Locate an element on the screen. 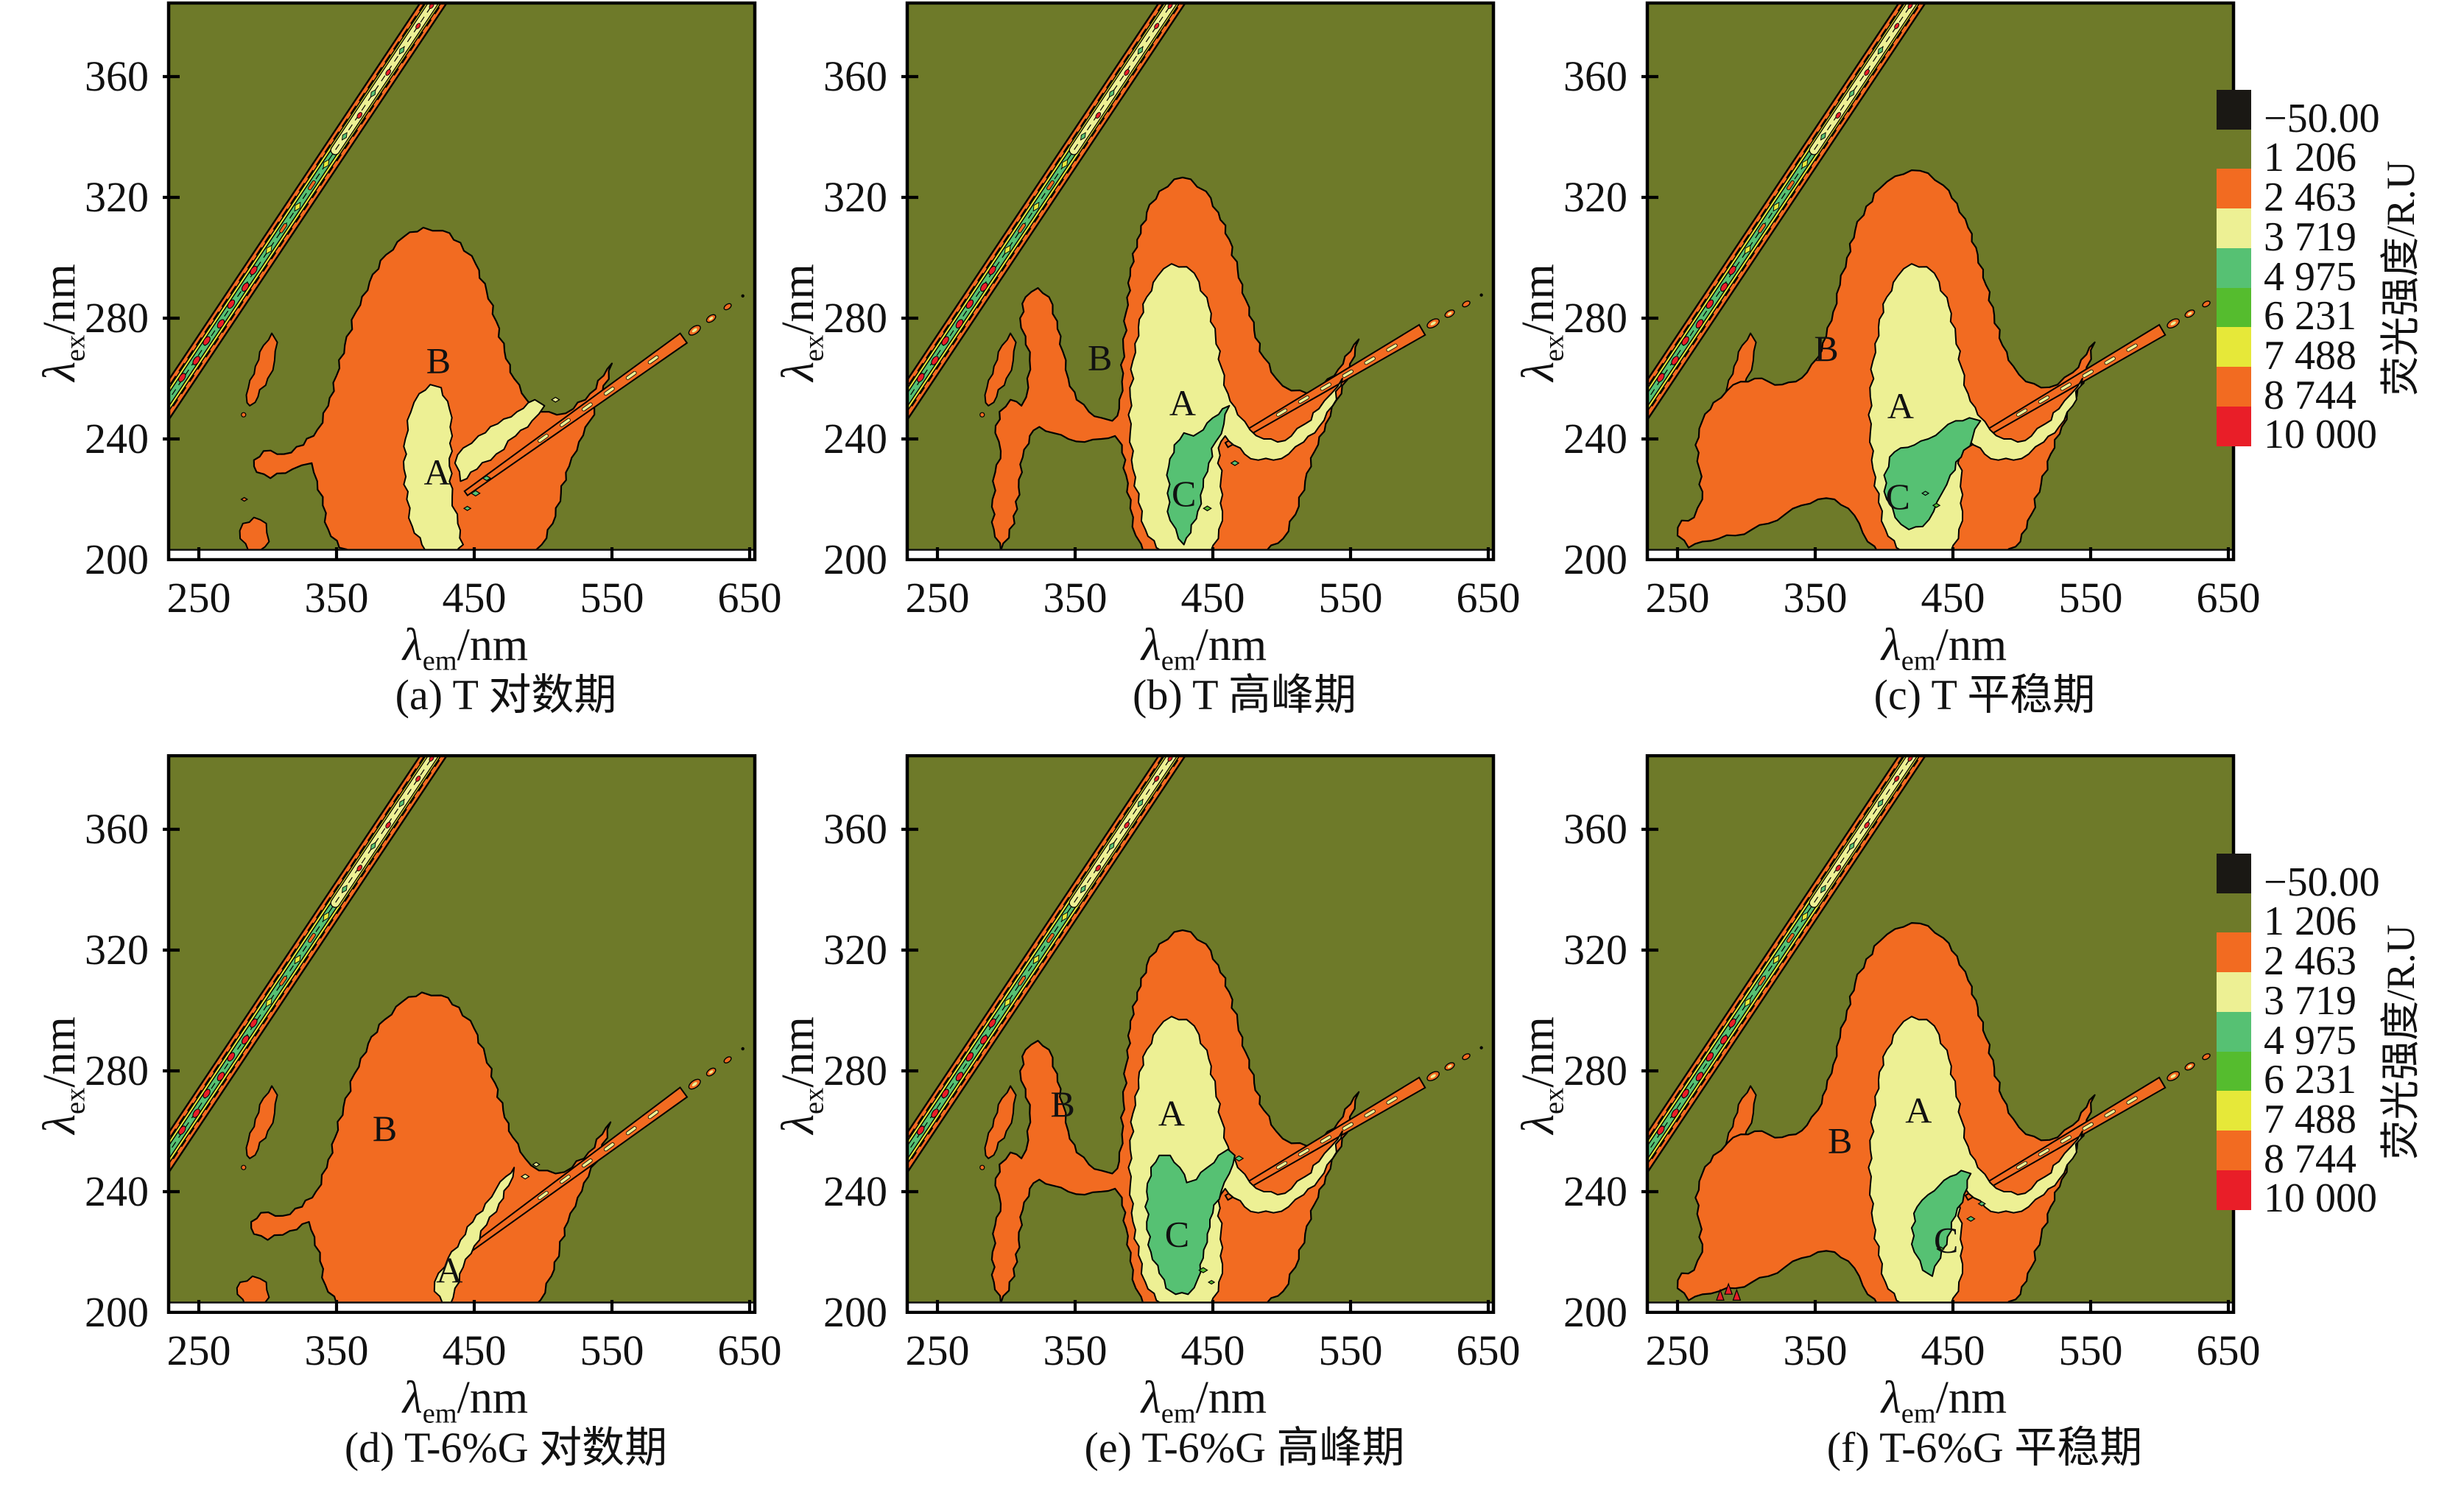 Image resolution: width=2464 pixels, height=1487 pixels. y-axis-label-d: λex/nm is located at coordinates (63, 1075).